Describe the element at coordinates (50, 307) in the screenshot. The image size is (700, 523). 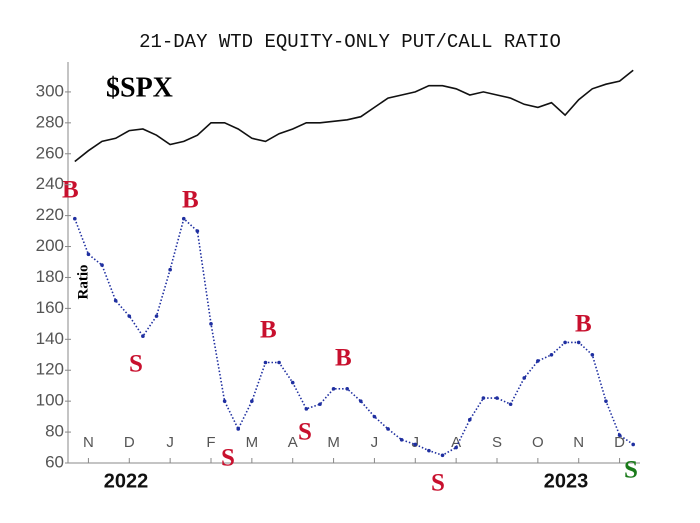
I see `y-tick-label: 160` at that location.